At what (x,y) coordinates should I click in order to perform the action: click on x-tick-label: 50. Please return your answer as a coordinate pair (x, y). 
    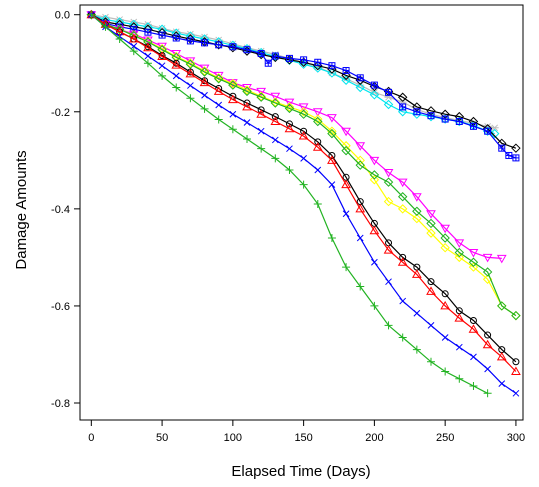
    Looking at the image, I should click on (162, 438).